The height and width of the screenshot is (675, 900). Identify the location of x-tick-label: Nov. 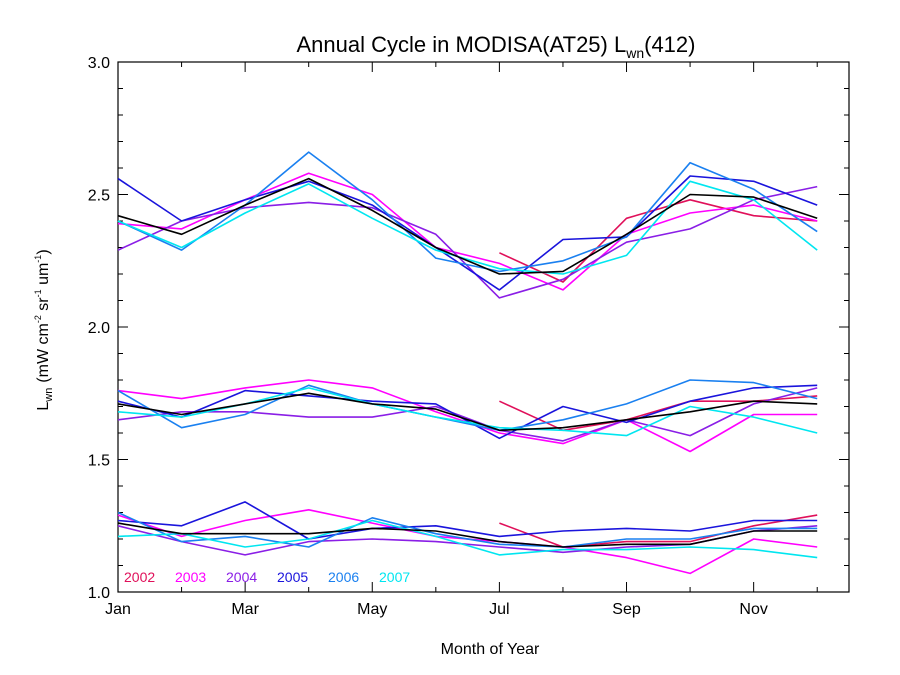
(753, 609).